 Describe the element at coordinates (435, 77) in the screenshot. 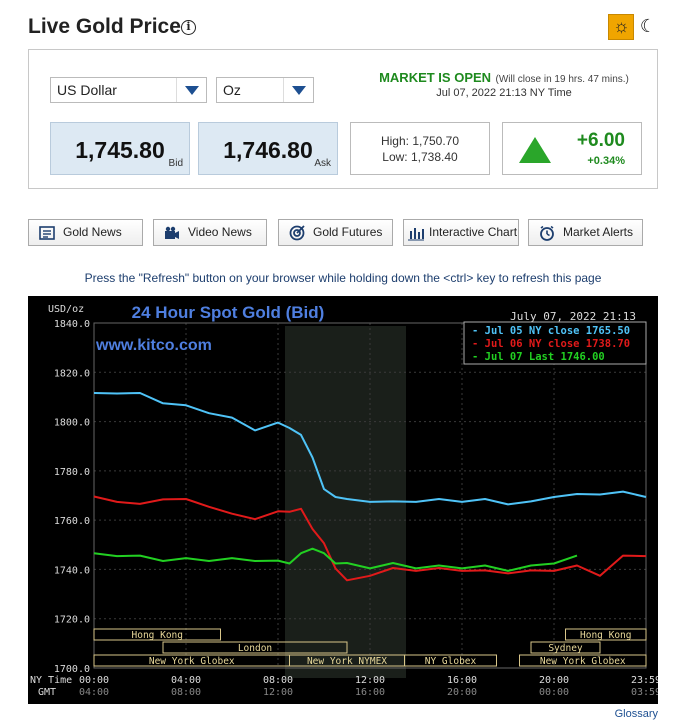

I see `market-open-label: MARKET IS OPEN` at that location.